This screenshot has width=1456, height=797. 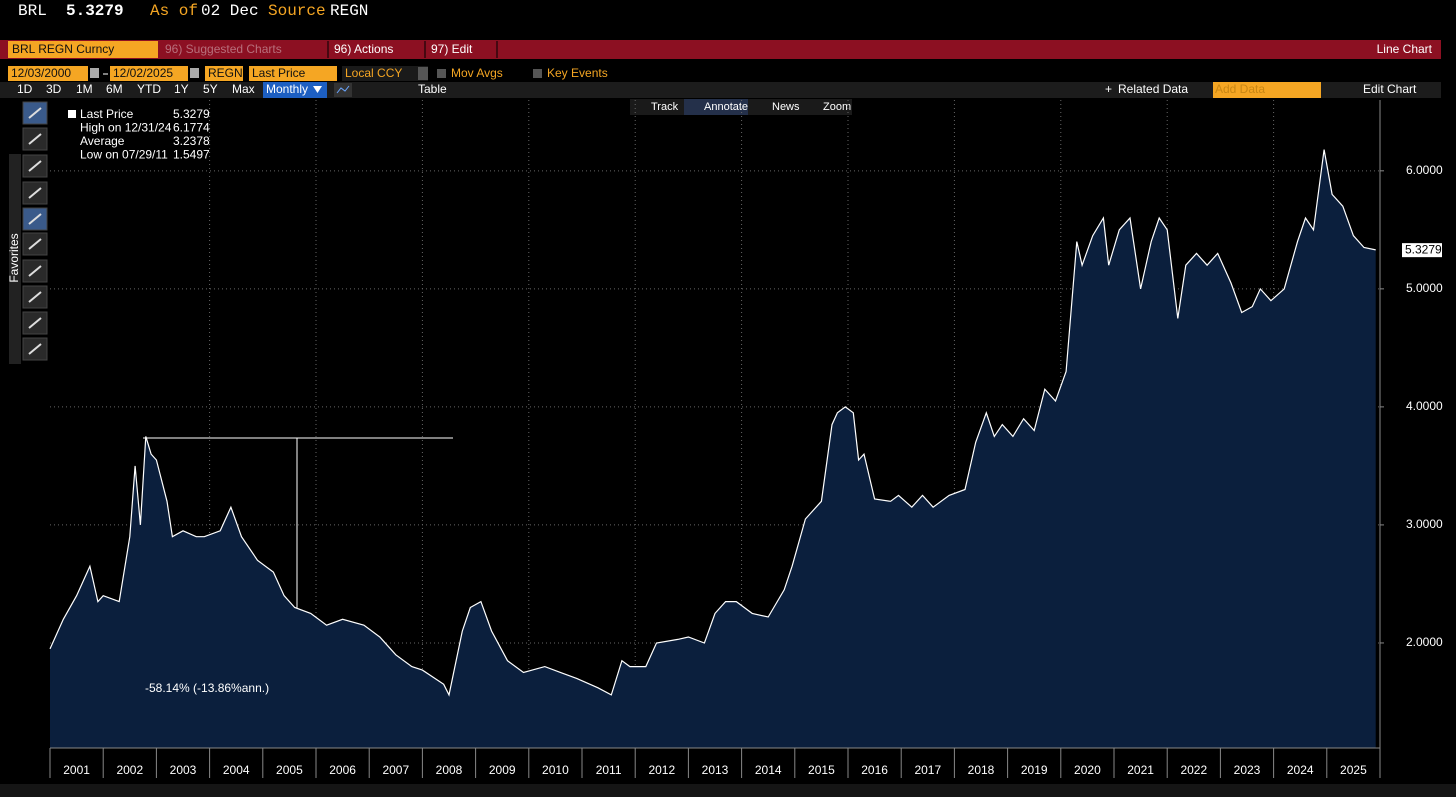 I want to click on x-tick-label: 2022, so click(x=1193, y=770).